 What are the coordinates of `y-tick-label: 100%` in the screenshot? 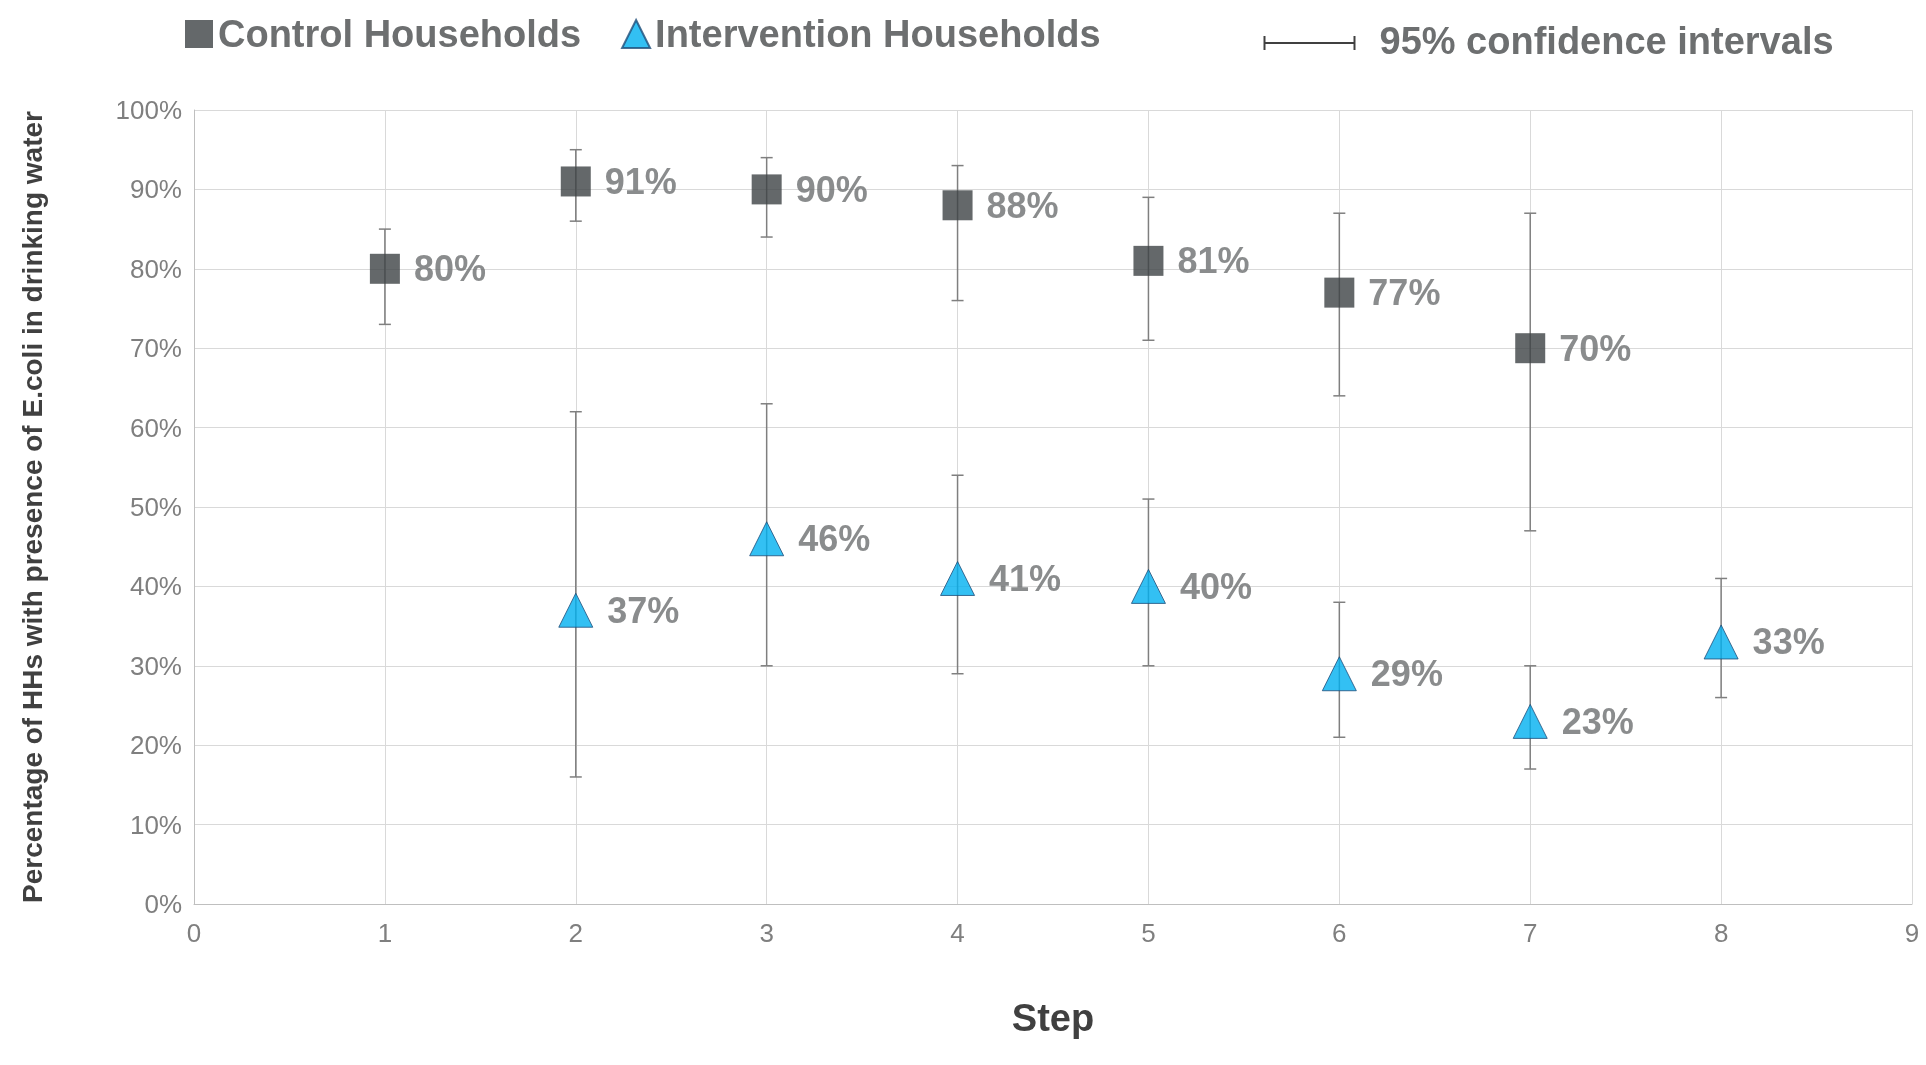 It's located at (148, 110).